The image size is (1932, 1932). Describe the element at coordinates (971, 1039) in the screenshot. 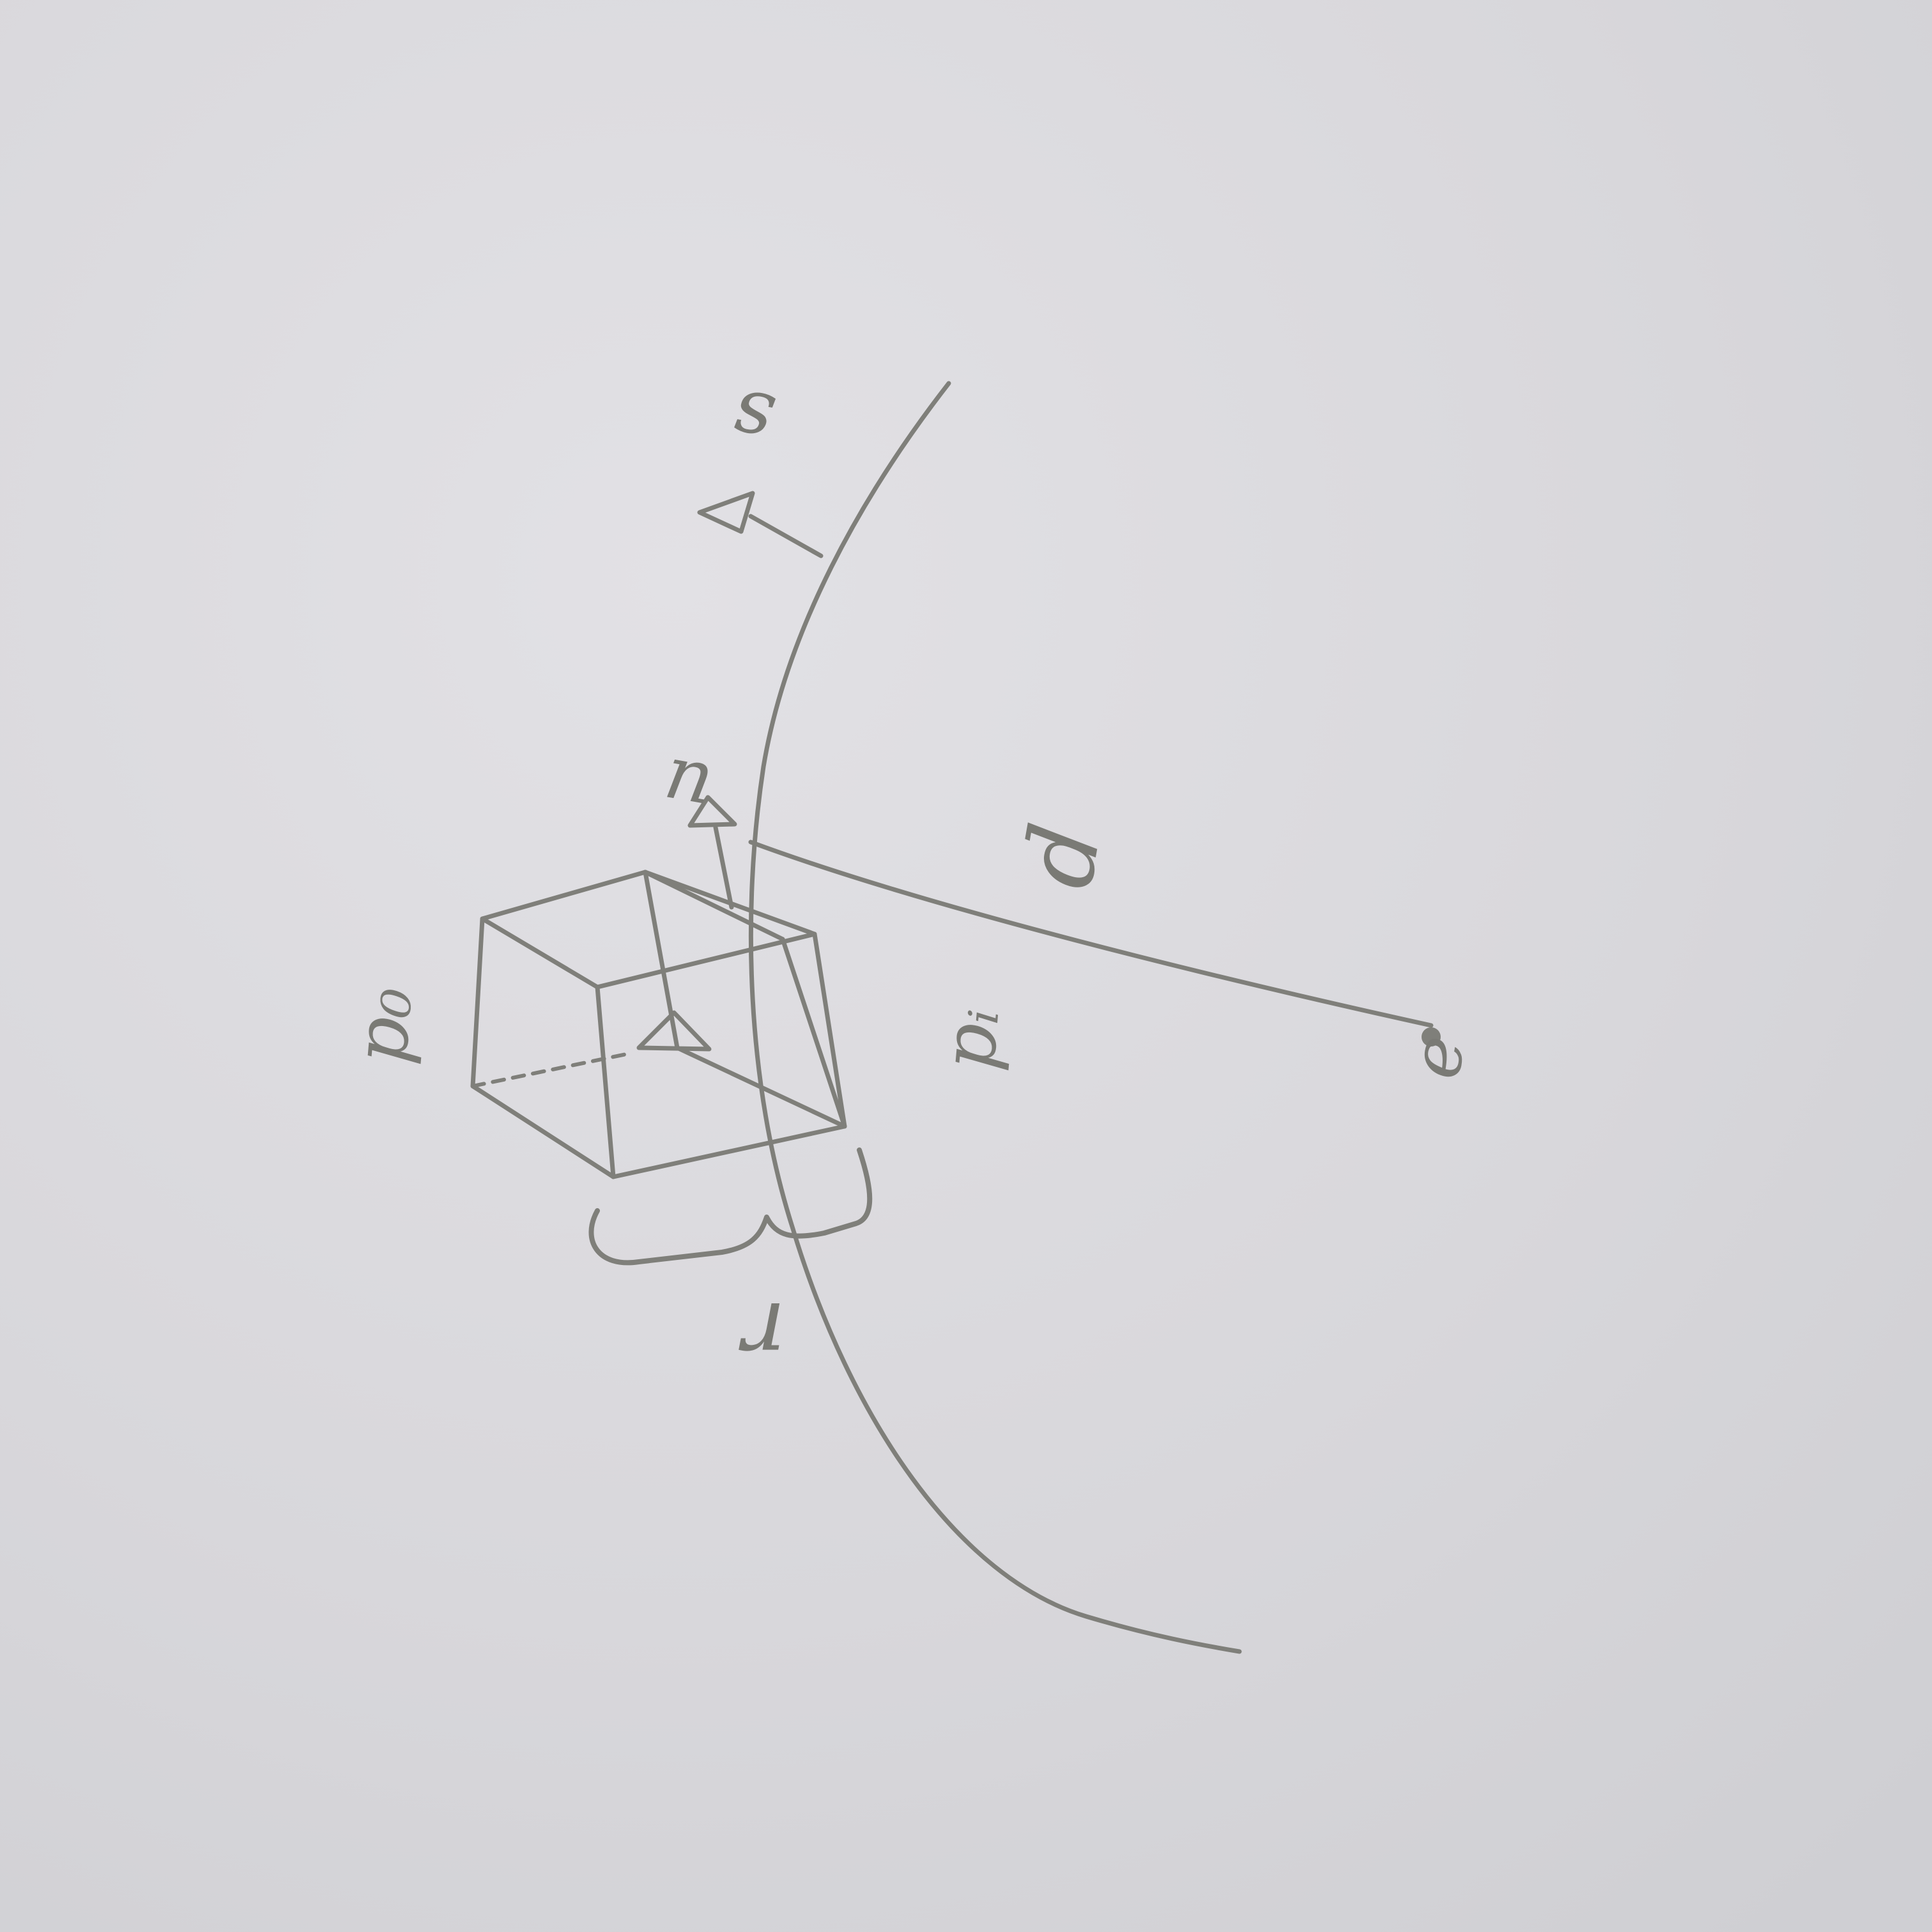

I see `label-pi: pᵢ` at that location.